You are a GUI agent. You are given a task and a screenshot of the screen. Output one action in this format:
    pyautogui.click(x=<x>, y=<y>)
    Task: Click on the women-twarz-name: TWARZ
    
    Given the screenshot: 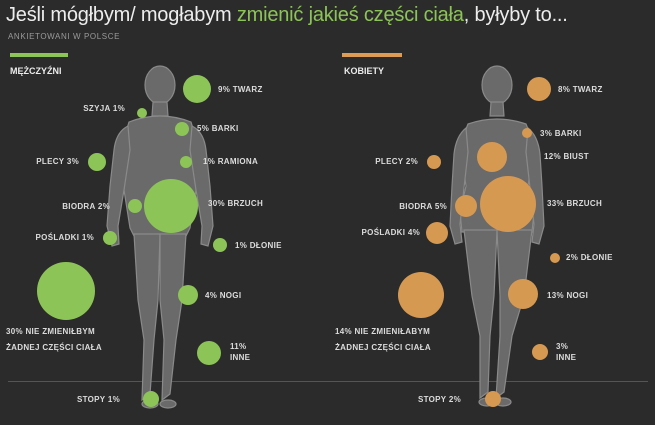 What is the action you would take?
    pyautogui.click(x=587, y=89)
    